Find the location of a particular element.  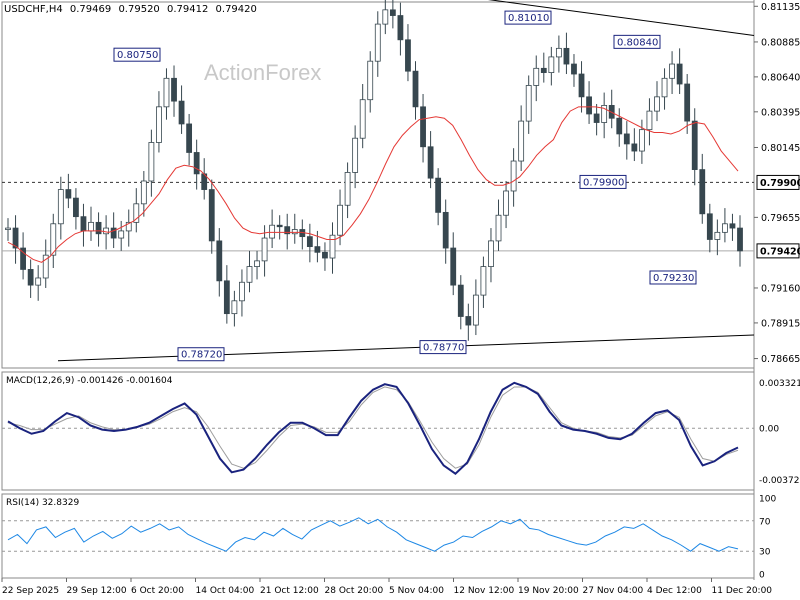

price-tag: 0.79420 is located at coordinates (780, 251).